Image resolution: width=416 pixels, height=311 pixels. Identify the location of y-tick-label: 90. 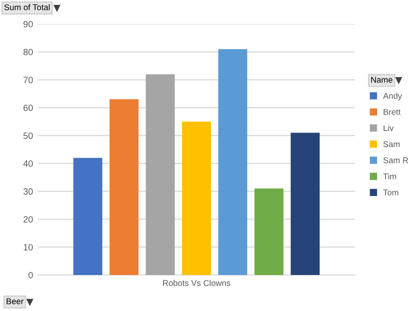
(28, 24).